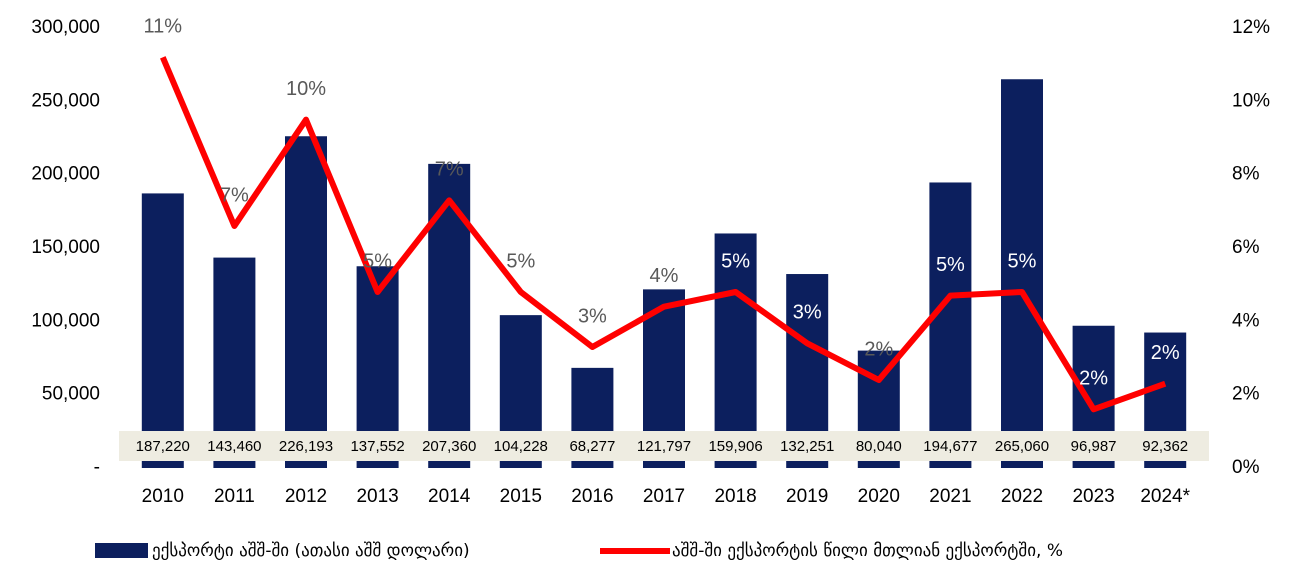 This screenshot has height=571, width=1291. What do you see at coordinates (377, 496) in the screenshot?
I see `x-tick-label: 2013` at bounding box center [377, 496].